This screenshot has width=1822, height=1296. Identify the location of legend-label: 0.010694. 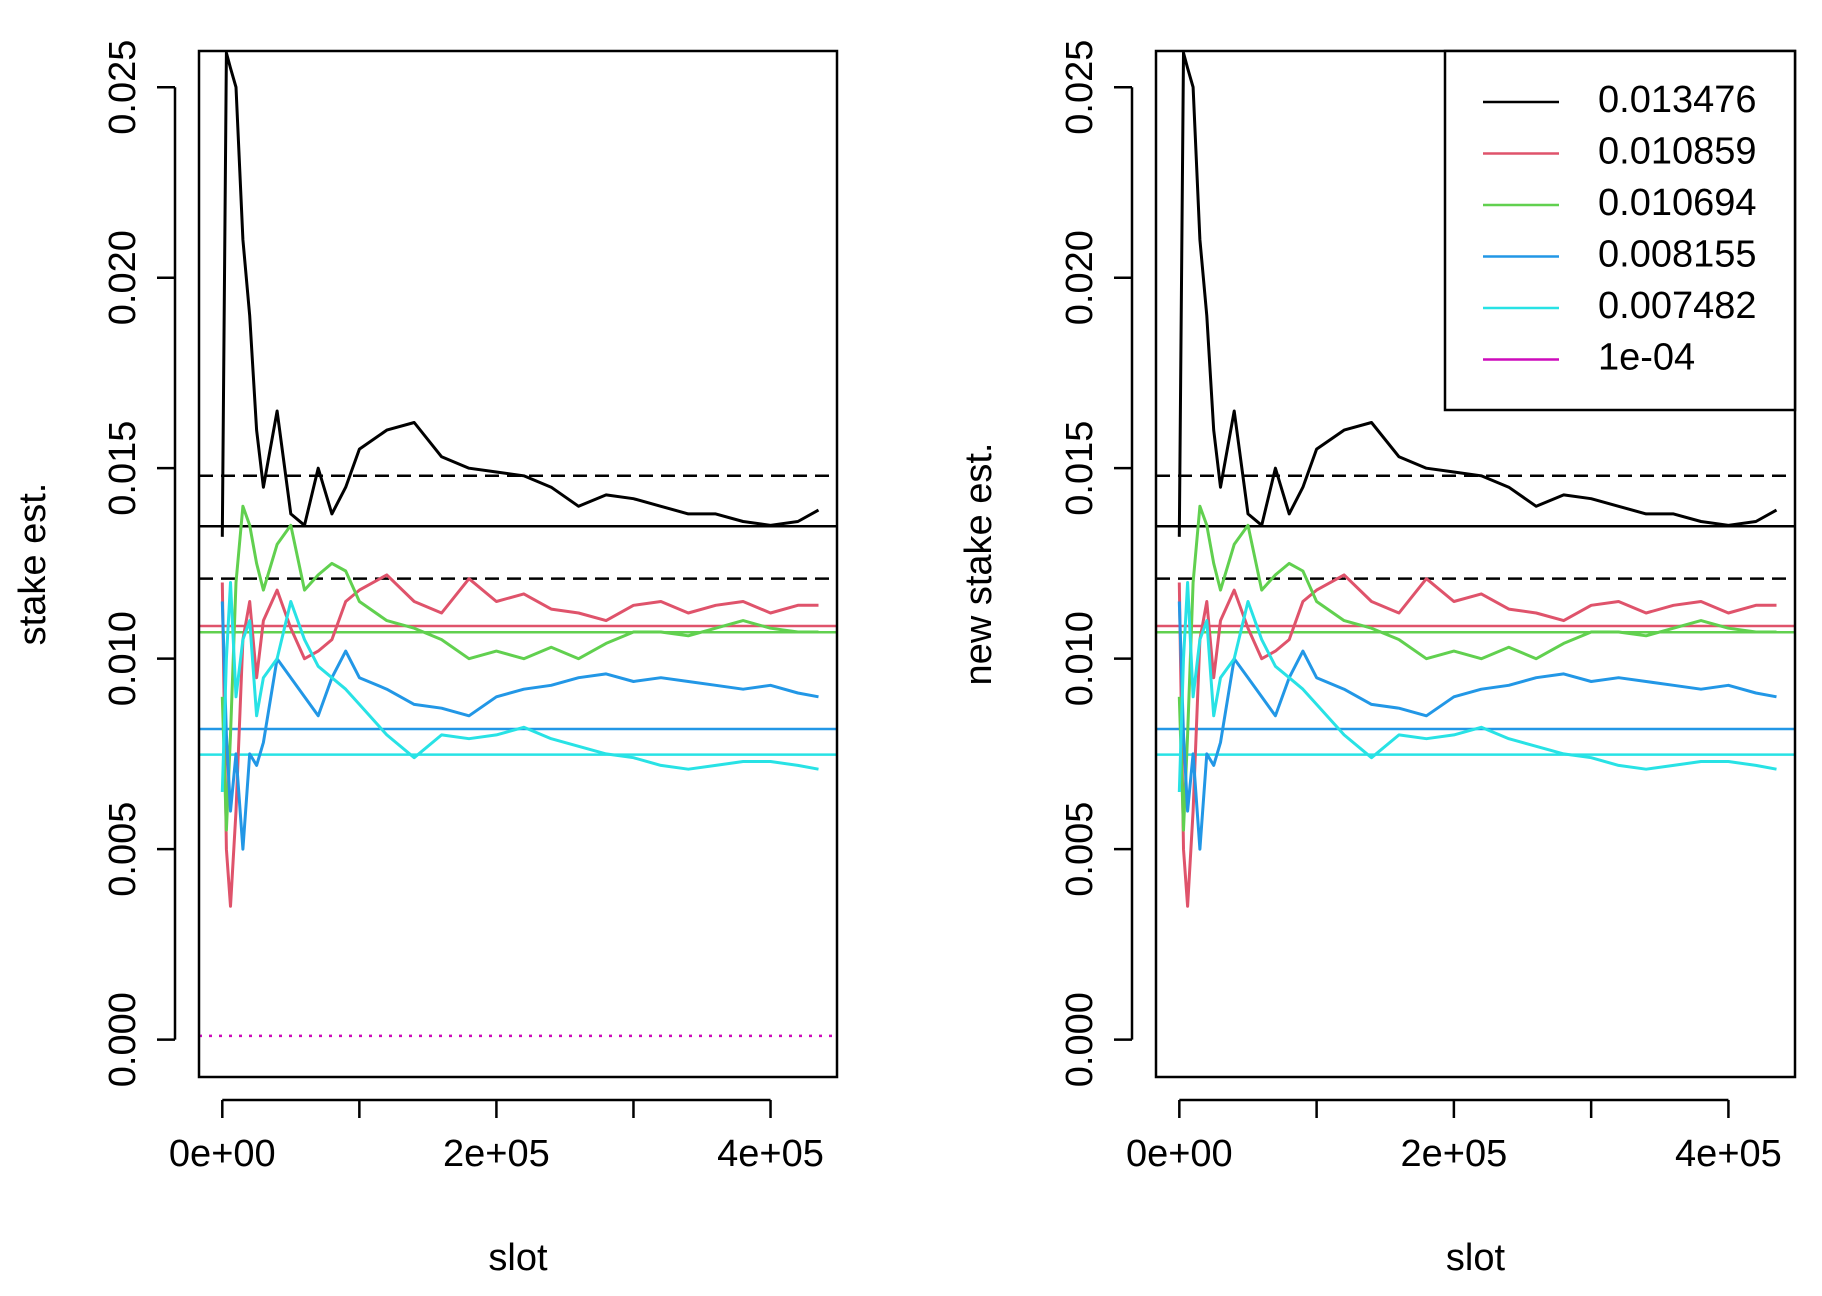
(1677, 203).